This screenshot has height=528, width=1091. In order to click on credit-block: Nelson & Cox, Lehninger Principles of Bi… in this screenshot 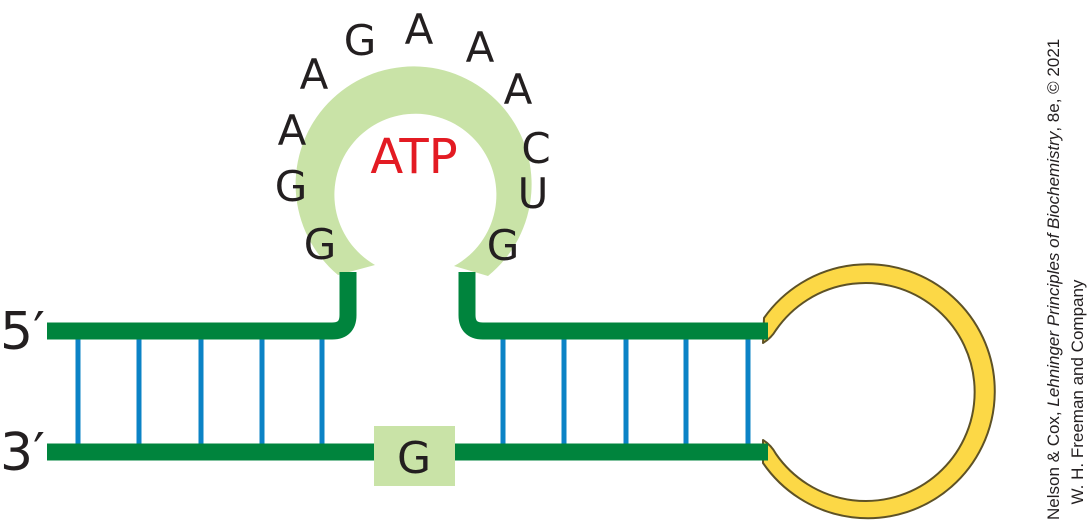, I will do `click(1065, 279)`.